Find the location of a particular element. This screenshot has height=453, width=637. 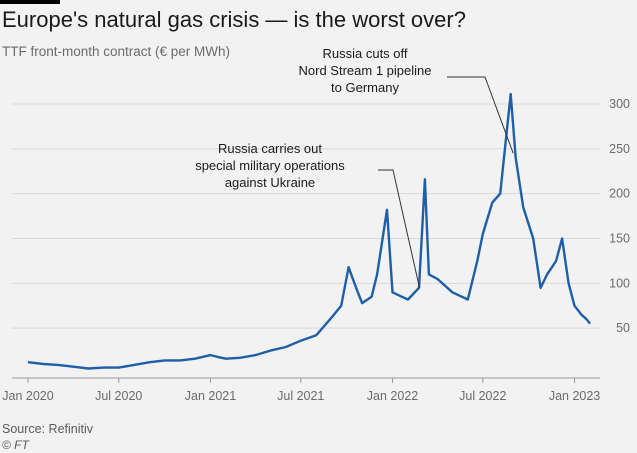

y-tick-label: 150 is located at coordinates (619, 239).